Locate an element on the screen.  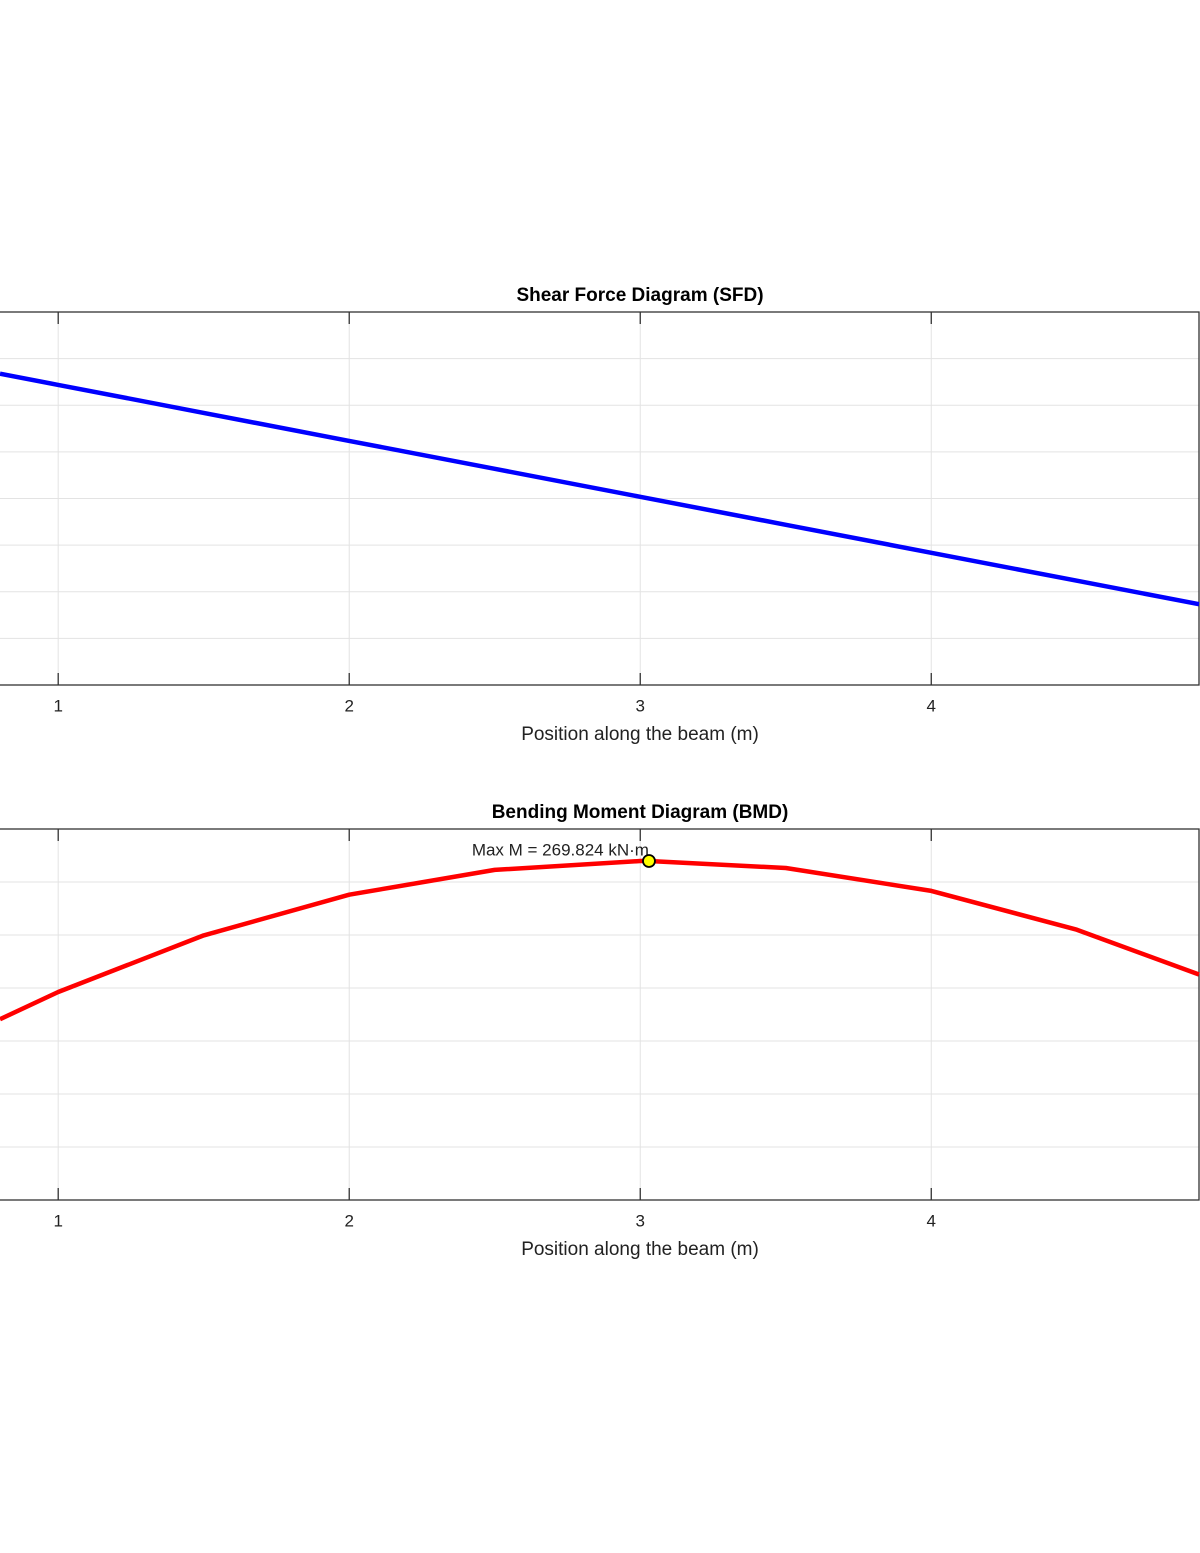
chart-title: Bending Moment Diagram (BMD) is located at coordinates (640, 812).